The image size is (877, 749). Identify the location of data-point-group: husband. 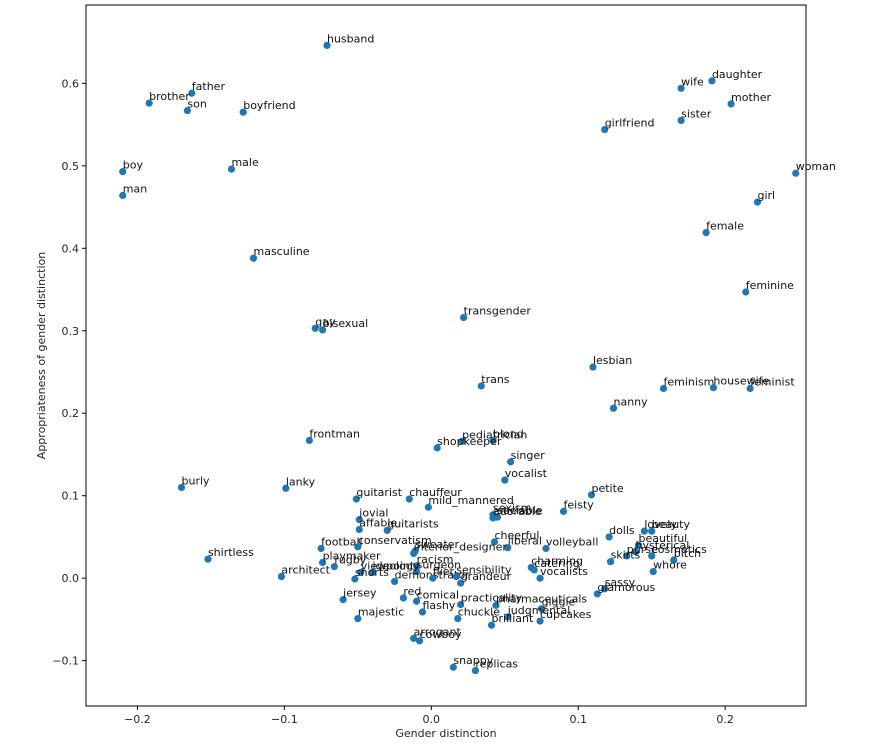
(348, 41).